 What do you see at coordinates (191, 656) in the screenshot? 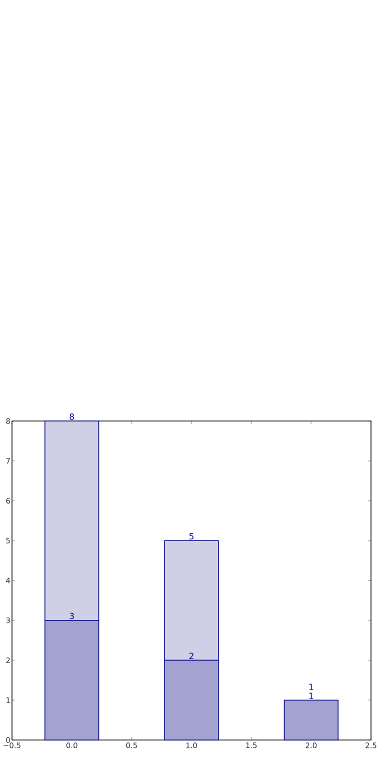
I see `data-label: 2` at bounding box center [191, 656].